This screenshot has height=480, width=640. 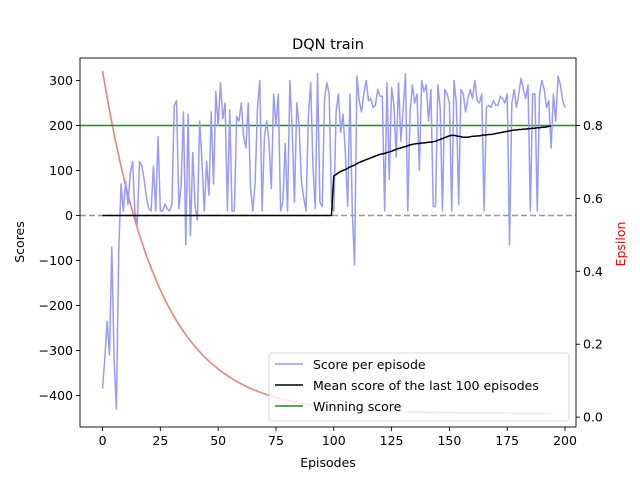 I want to click on x-tick-label: 50, so click(x=218, y=440).